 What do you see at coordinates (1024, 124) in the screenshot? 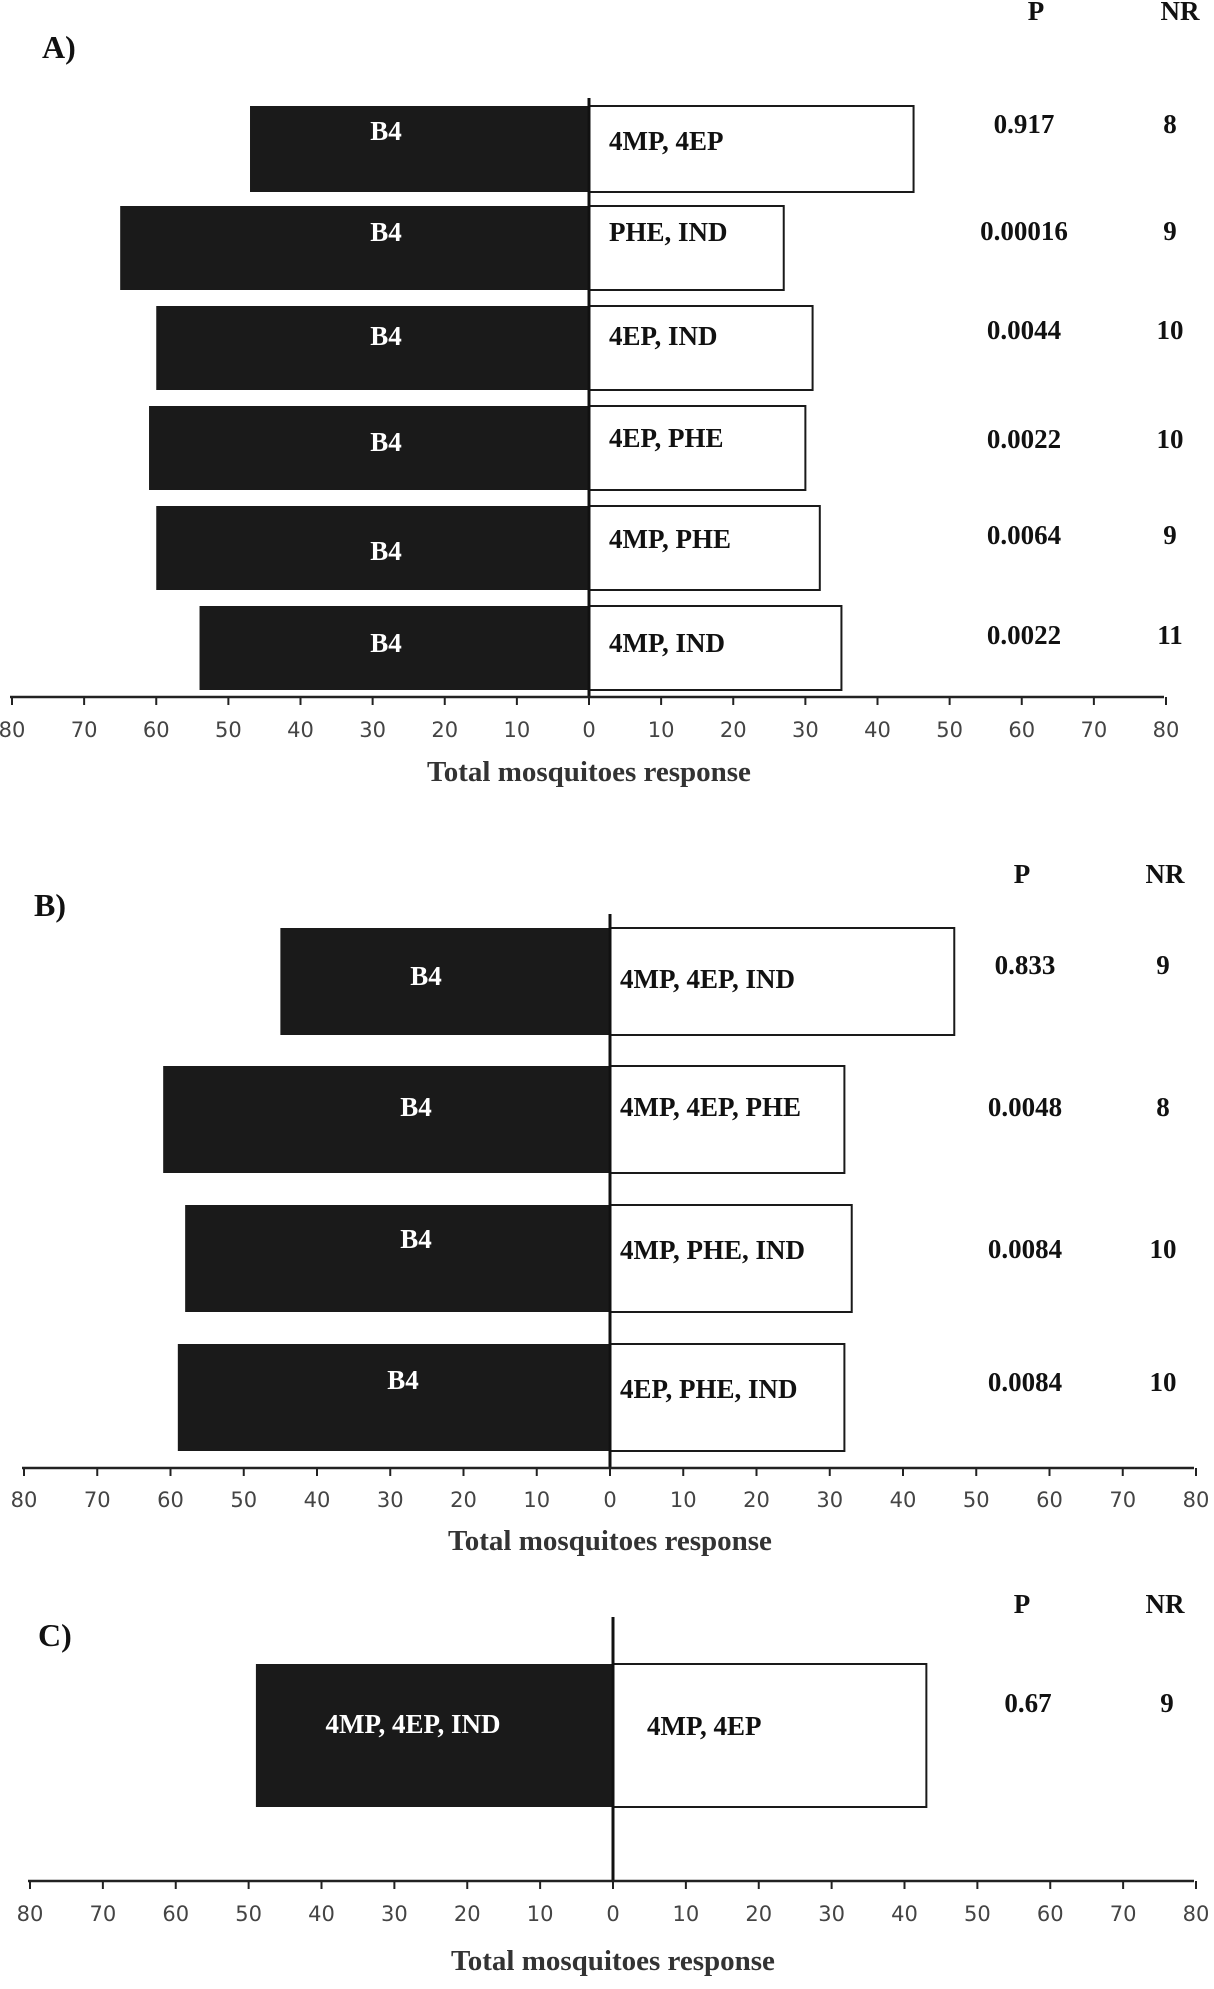
I see `p-value: 0.917` at bounding box center [1024, 124].